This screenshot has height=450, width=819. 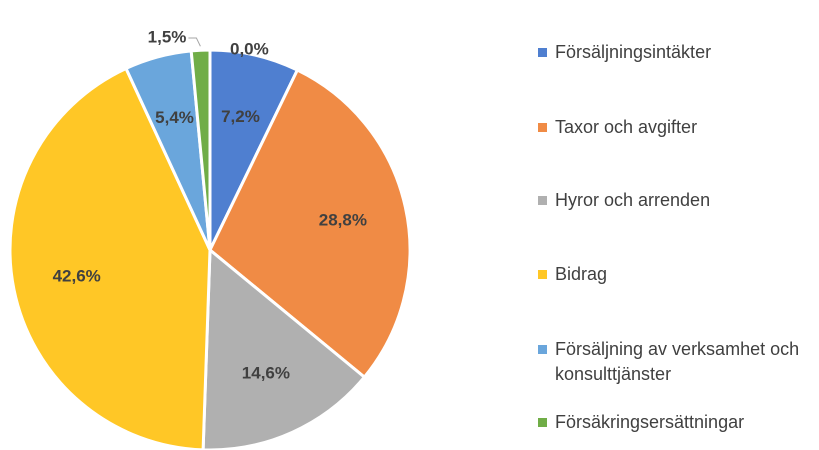 I want to click on data-label: 5,4%, so click(x=174, y=117).